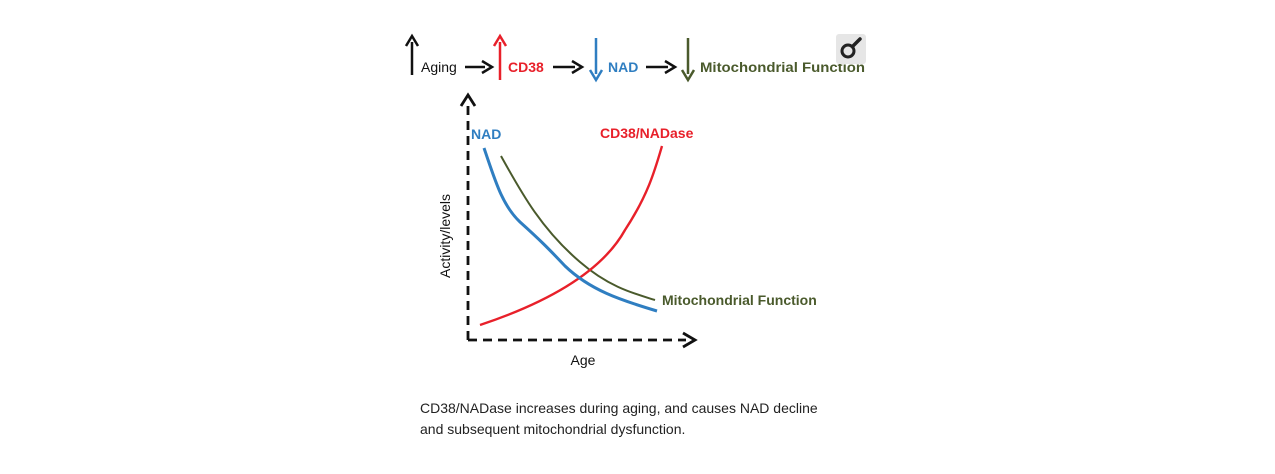  I want to click on nad-down-arrowhead-icon, so click(596, 76).